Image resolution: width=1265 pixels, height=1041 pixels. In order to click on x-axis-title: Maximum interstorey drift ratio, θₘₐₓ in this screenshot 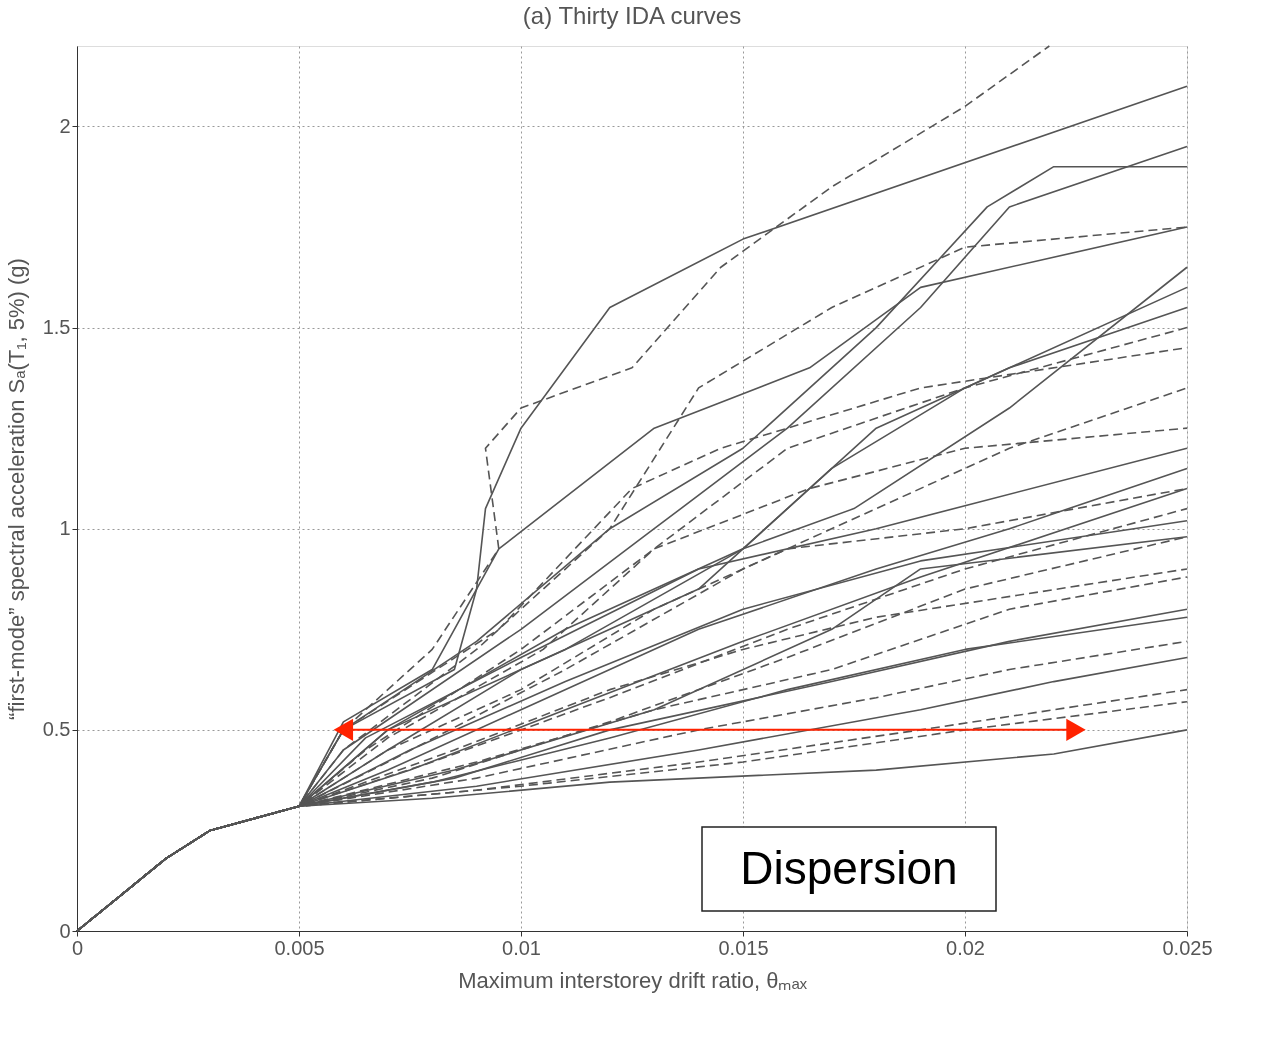, I will do `click(633, 980)`.